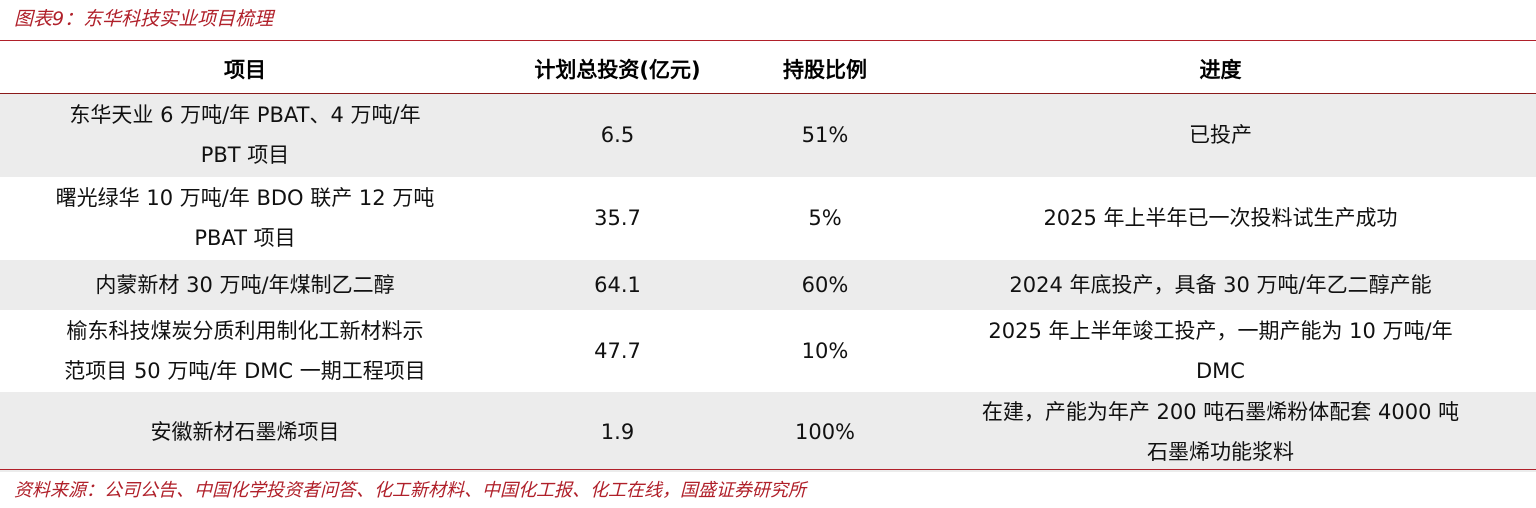 The image size is (1536, 508). I want to click on table-cell: 35.7, so click(617, 218).